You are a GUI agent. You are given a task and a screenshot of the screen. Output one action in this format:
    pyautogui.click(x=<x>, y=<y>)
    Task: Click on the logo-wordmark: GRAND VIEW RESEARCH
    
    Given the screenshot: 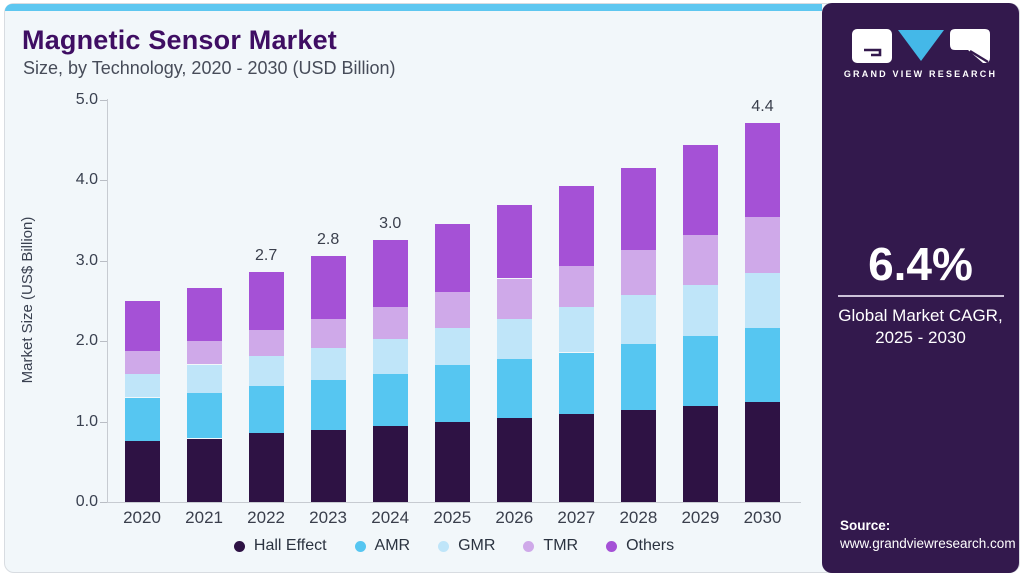 What is the action you would take?
    pyautogui.click(x=920, y=74)
    